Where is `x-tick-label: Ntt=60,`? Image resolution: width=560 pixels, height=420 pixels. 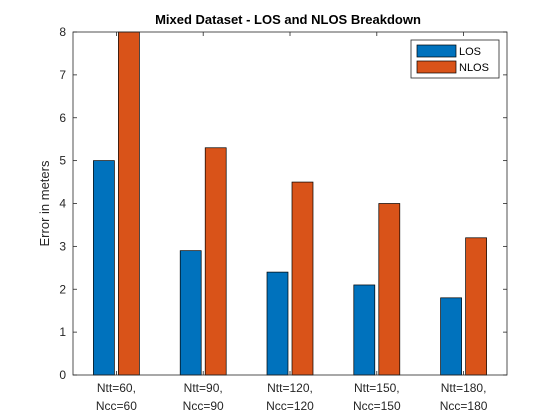
x-tick-label: Ntt=60, is located at coordinates (116, 388).